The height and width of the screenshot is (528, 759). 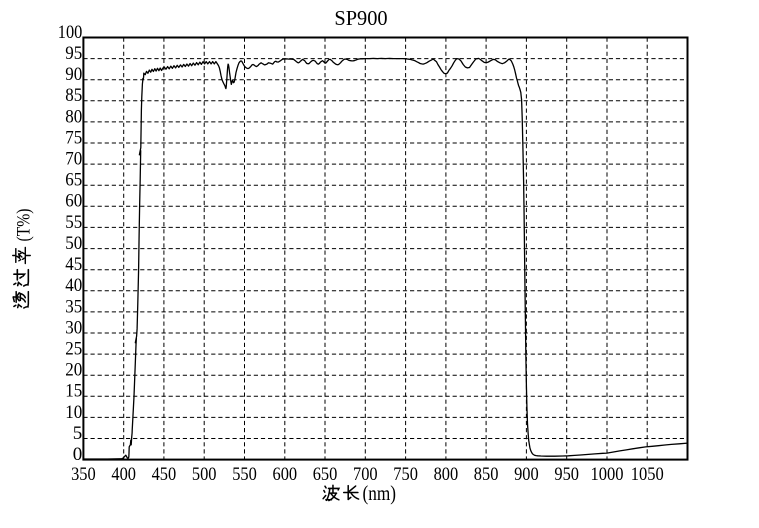 I want to click on svg-text: 550, so click(x=244, y=474).